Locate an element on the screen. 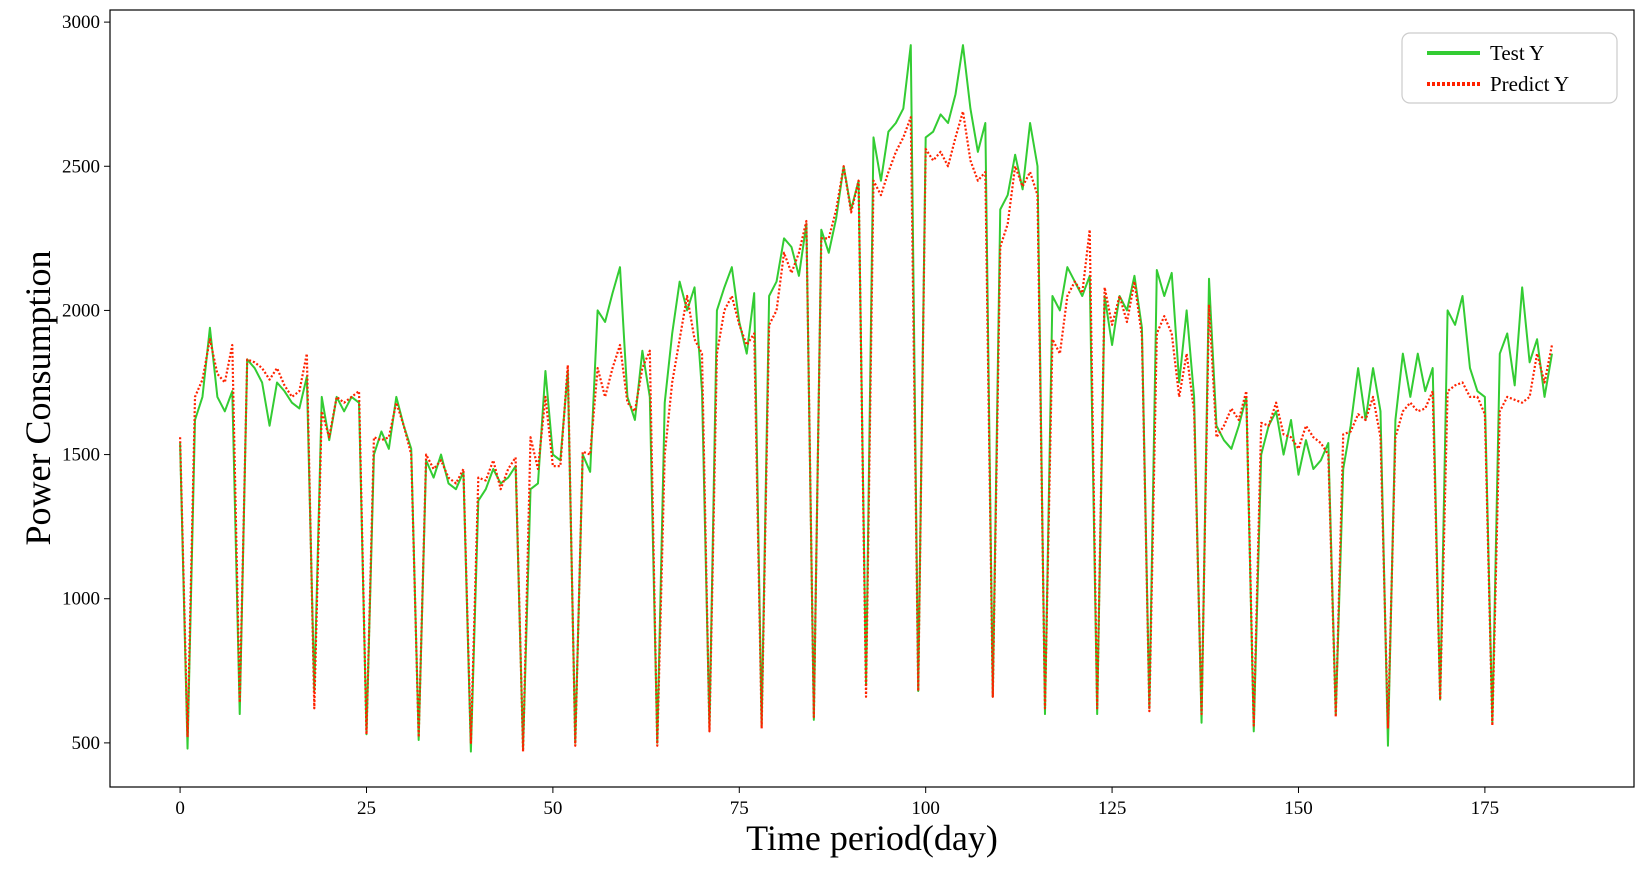 The image size is (1644, 881). x-tick-label: 50 is located at coordinates (552, 808).